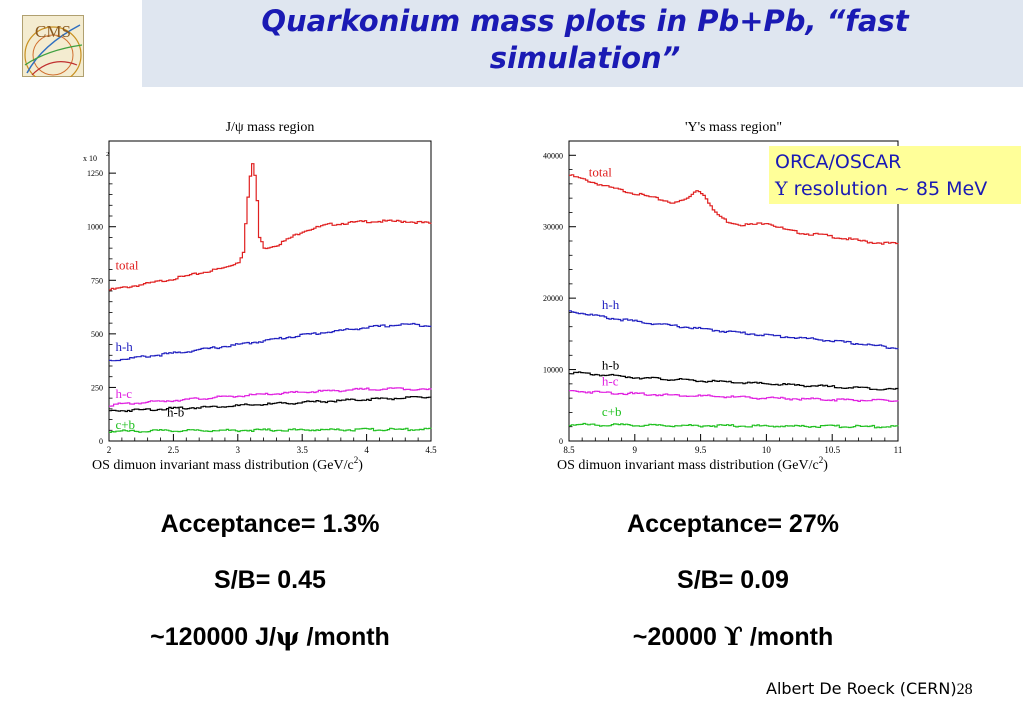 The height and width of the screenshot is (708, 1023). What do you see at coordinates (733, 524) in the screenshot?
I see `right-acceptance: Acceptance= 27%` at bounding box center [733, 524].